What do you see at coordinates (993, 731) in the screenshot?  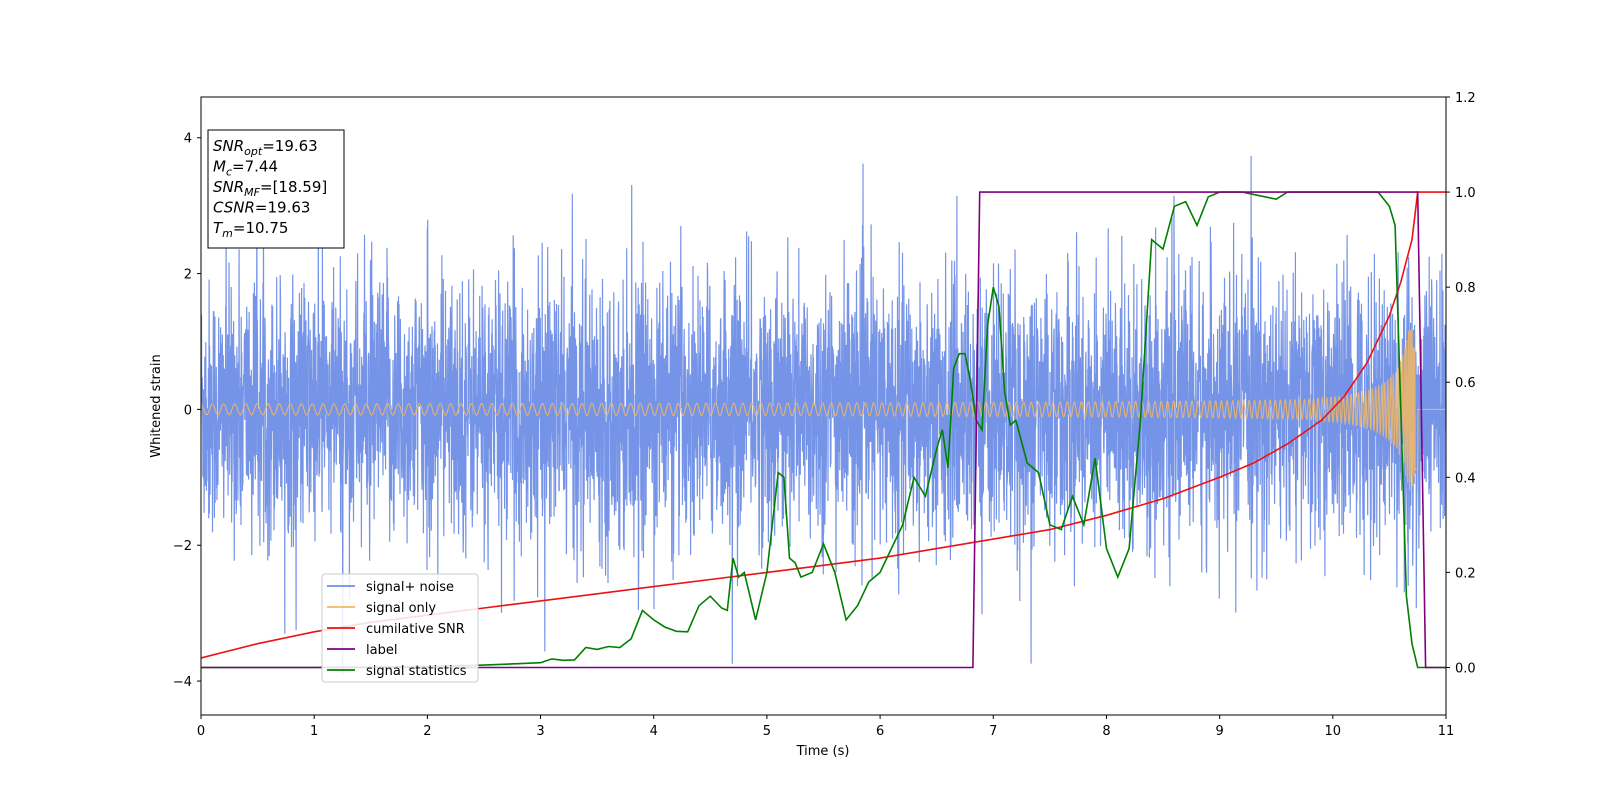 I see `x-tick-label: 7` at bounding box center [993, 731].